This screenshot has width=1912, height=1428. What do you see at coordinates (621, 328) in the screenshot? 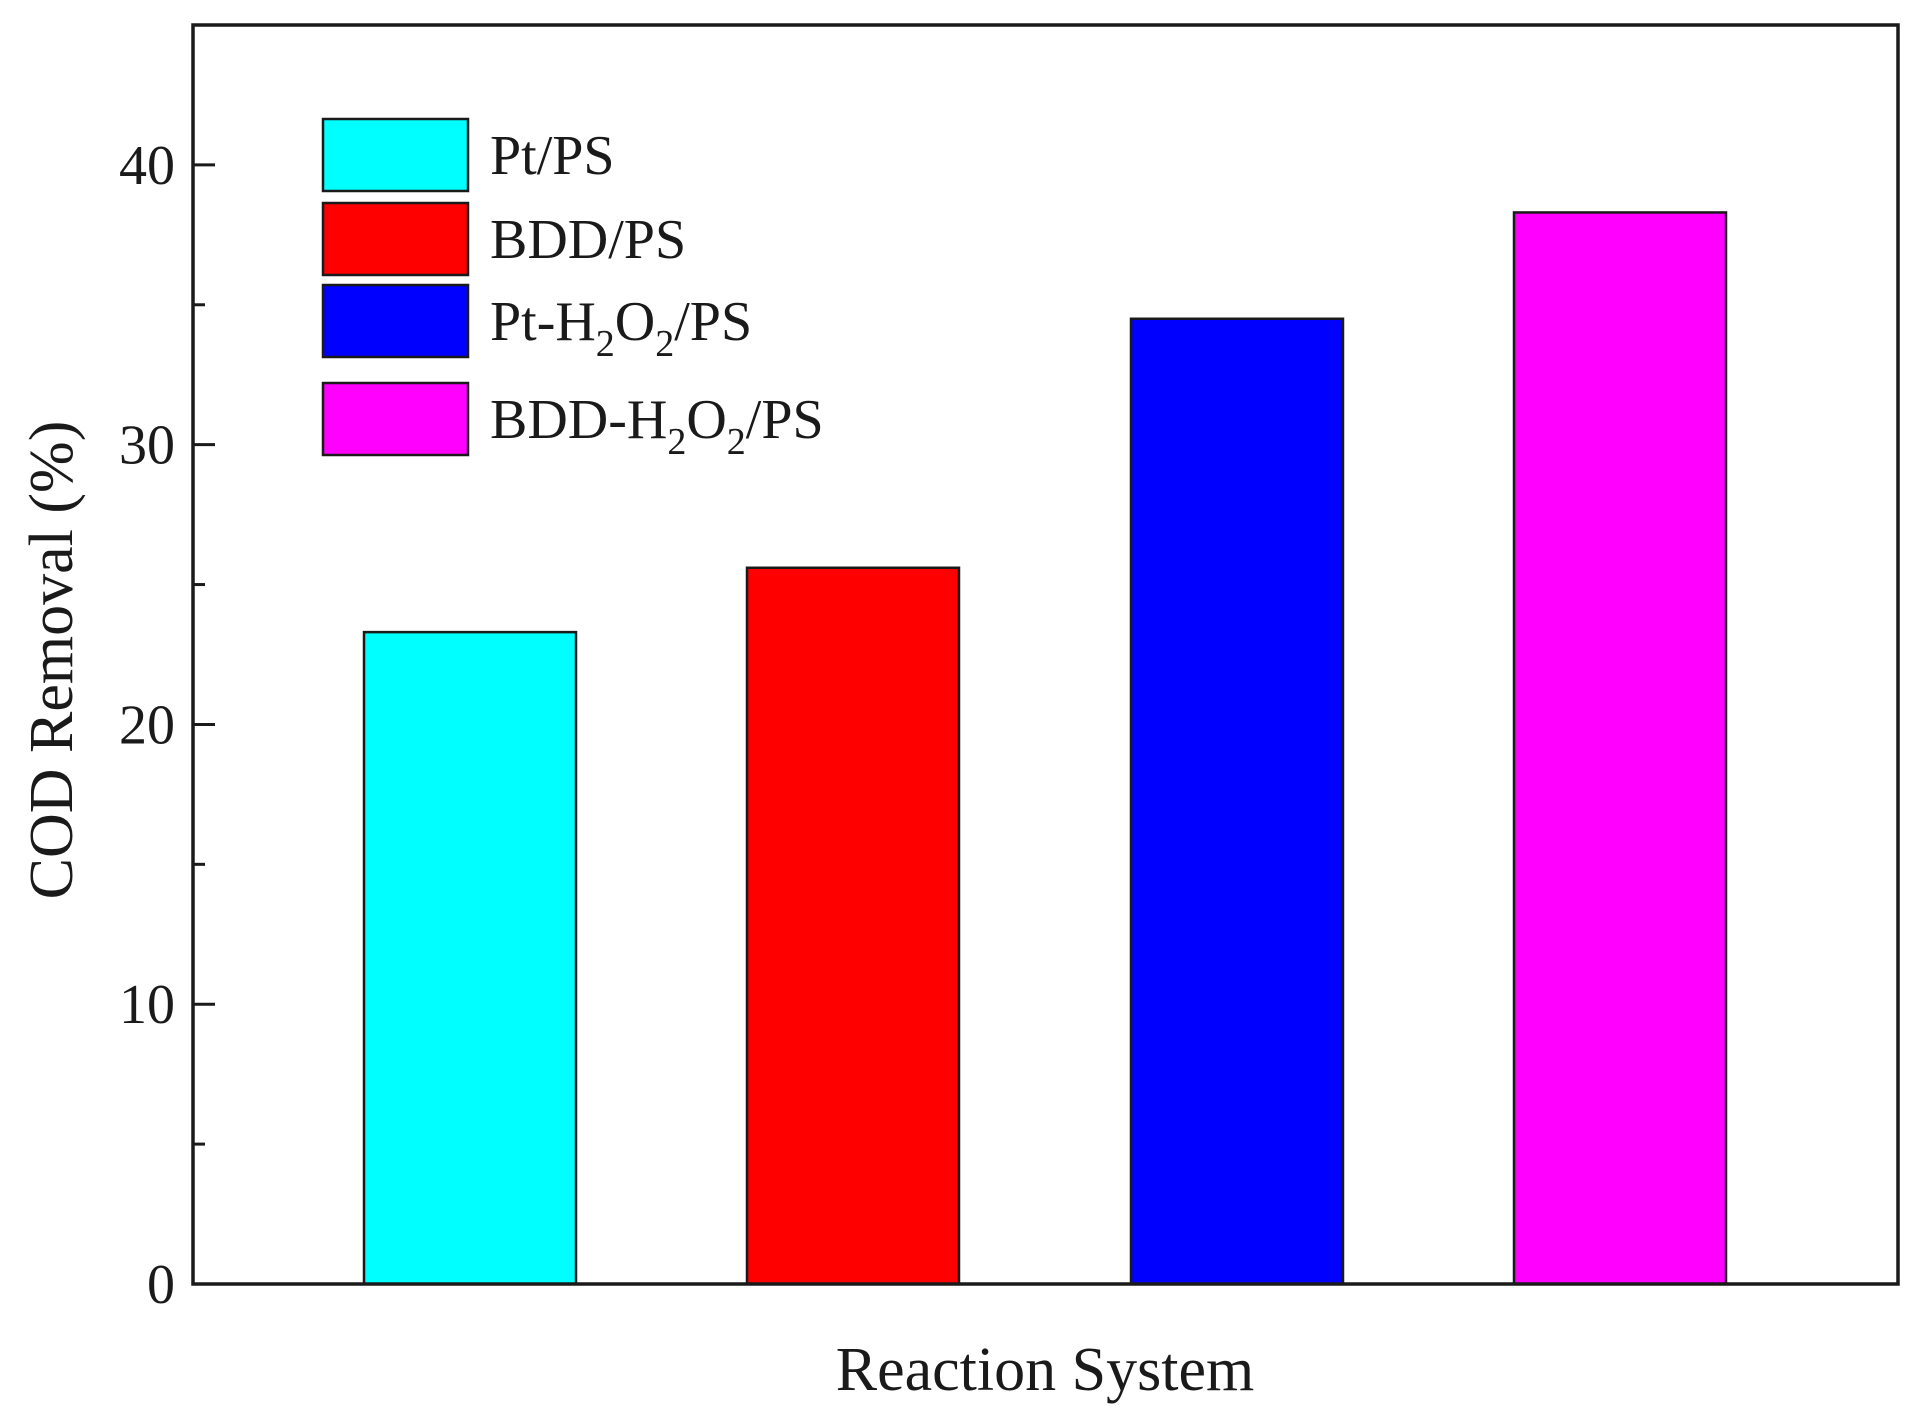
I see `legend-label-3: Pt-H2O2/PS` at bounding box center [621, 328].